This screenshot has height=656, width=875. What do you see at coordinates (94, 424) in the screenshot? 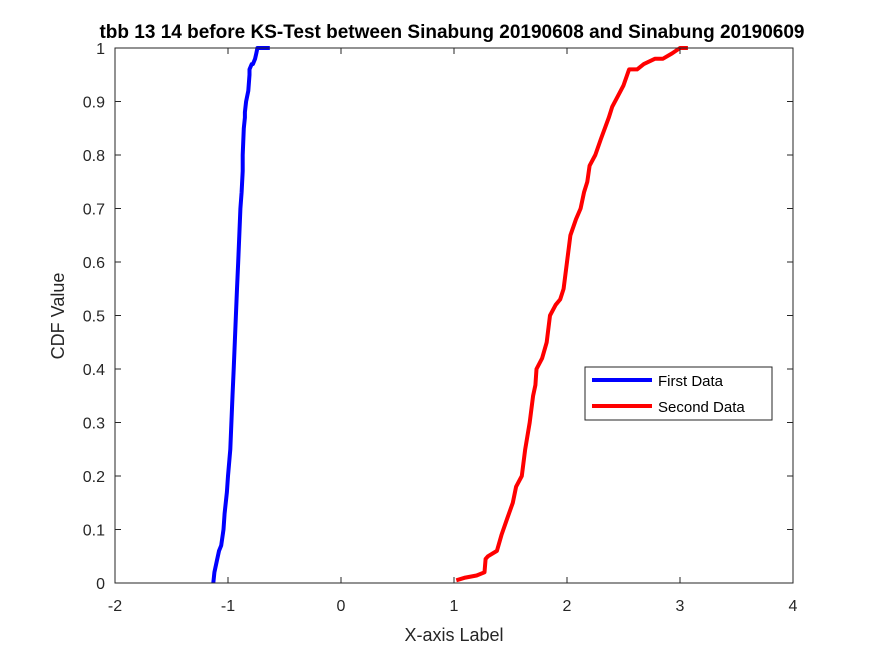
I see `y-tick-label: 0.3` at bounding box center [94, 424].